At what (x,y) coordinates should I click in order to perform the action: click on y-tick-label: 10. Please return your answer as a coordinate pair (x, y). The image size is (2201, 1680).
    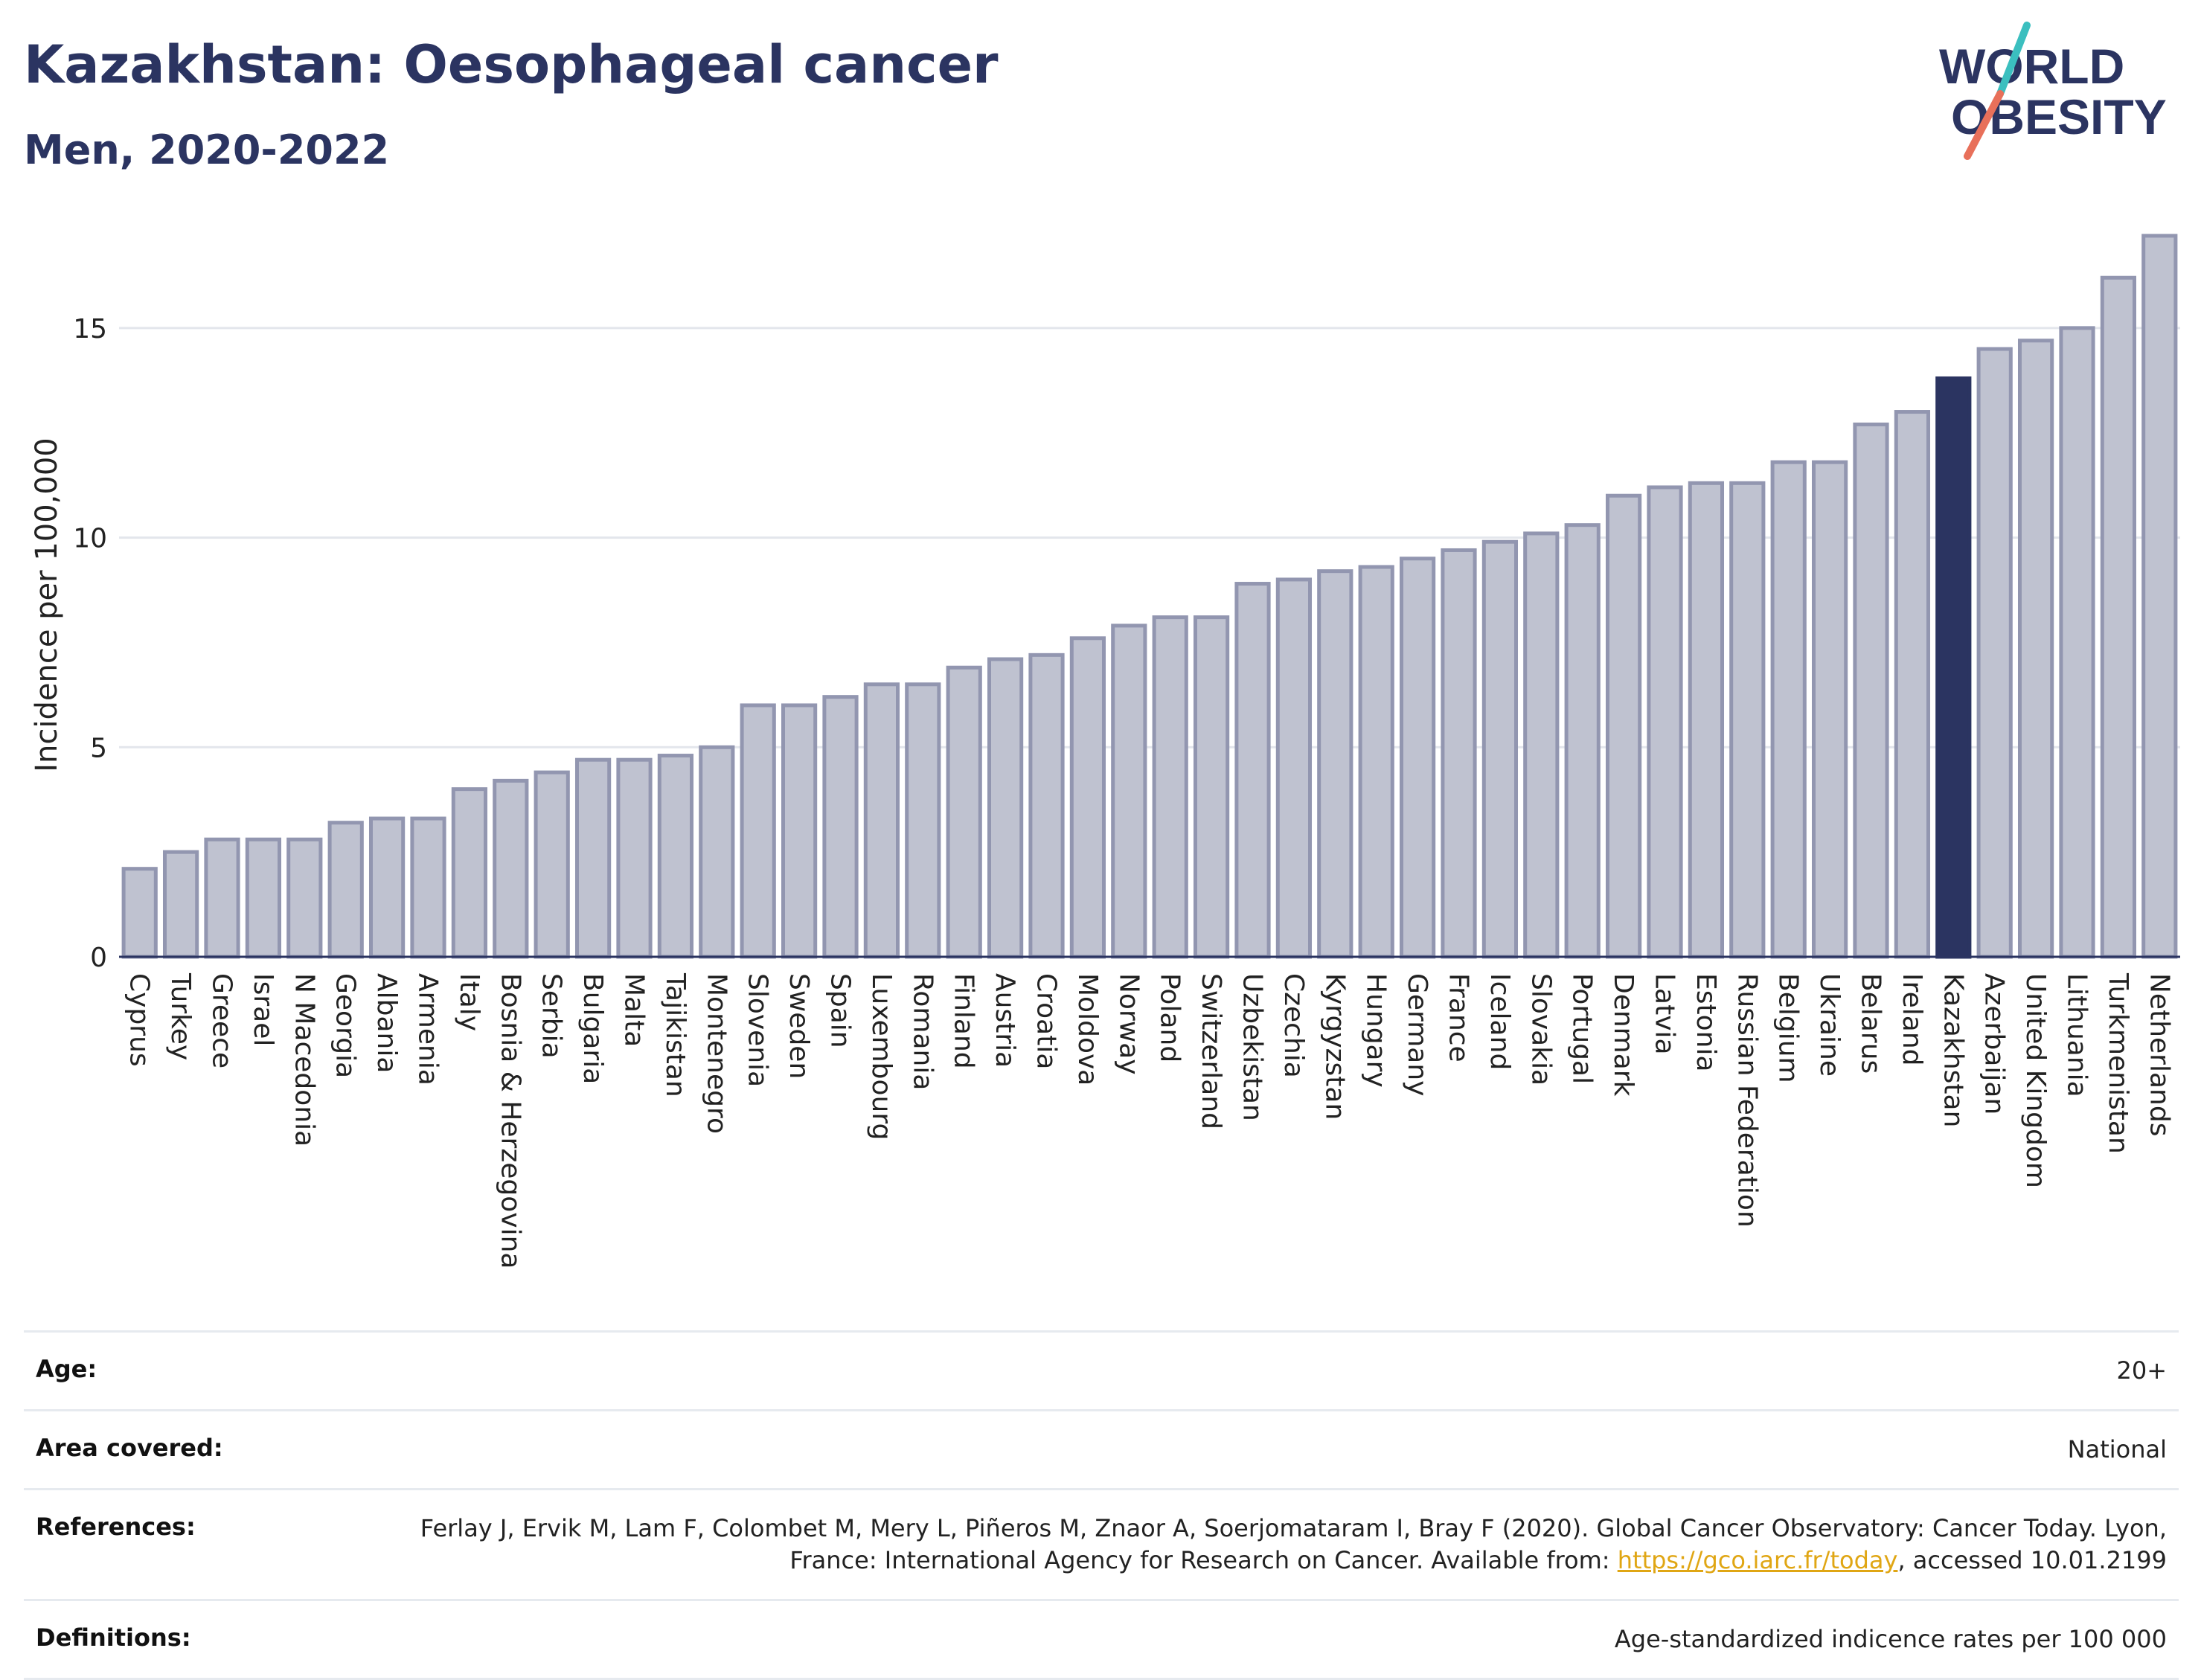
    Looking at the image, I should click on (90, 539).